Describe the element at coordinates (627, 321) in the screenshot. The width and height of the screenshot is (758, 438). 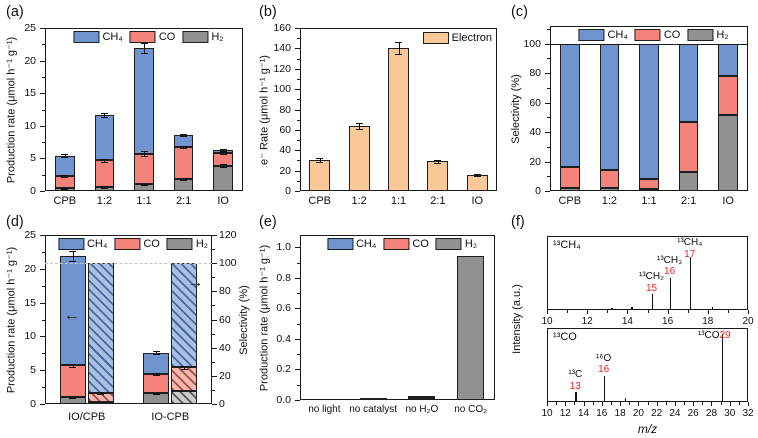
I see `x-tick-label: 14` at that location.